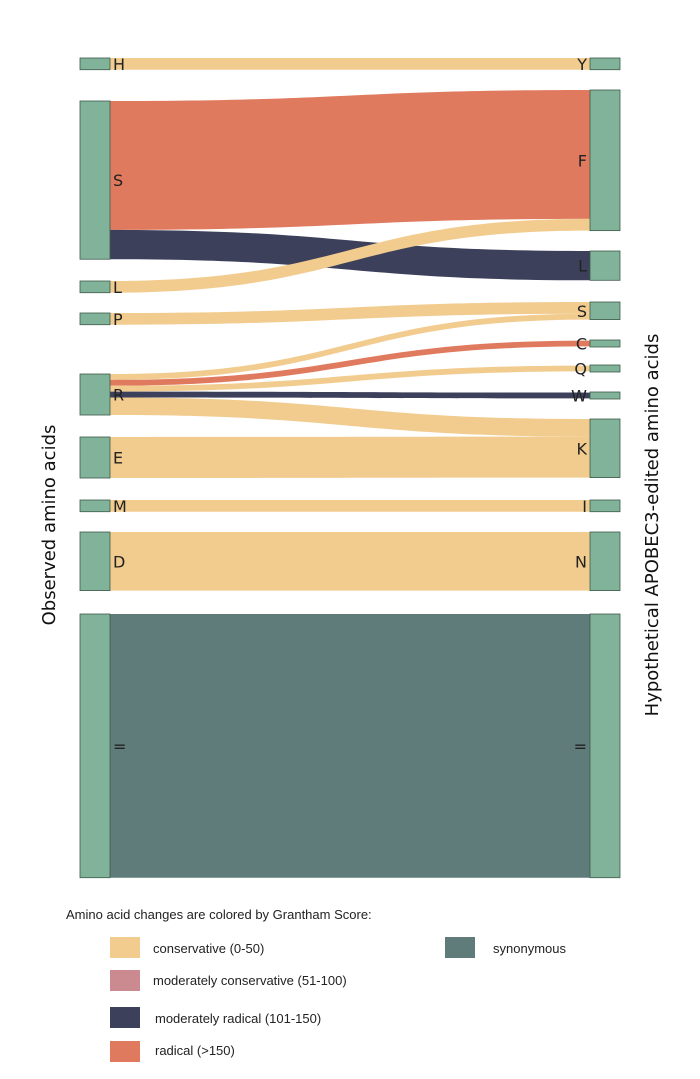 Image resolution: width=700 pixels, height=1079 pixels. What do you see at coordinates (350, 378) in the screenshot?
I see `flow-R-to-Q` at bounding box center [350, 378].